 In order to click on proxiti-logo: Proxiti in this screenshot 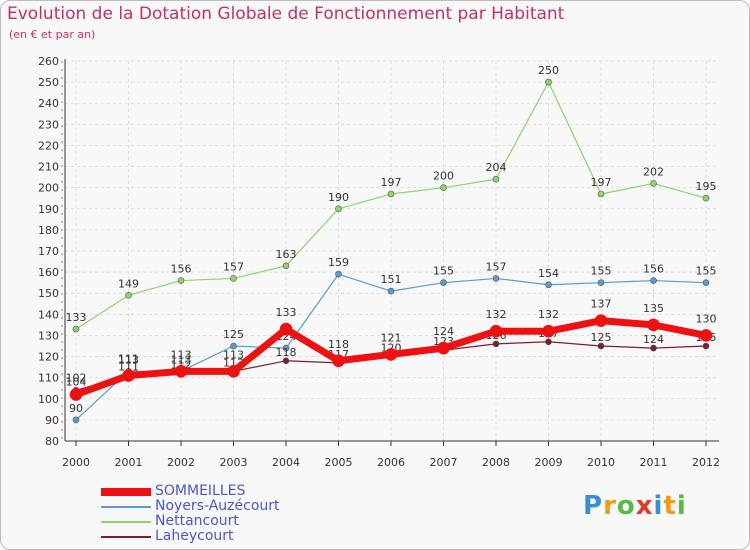, I will do `click(635, 506)`.